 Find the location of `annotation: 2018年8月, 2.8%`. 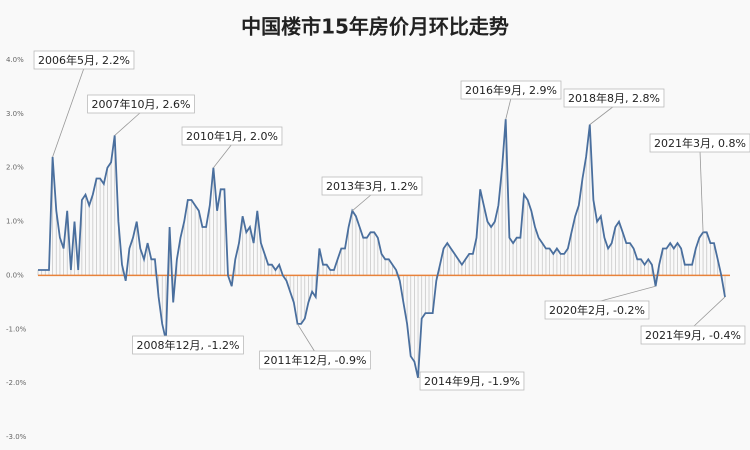

annotation: 2018年8月, 2.8% is located at coordinates (614, 98).